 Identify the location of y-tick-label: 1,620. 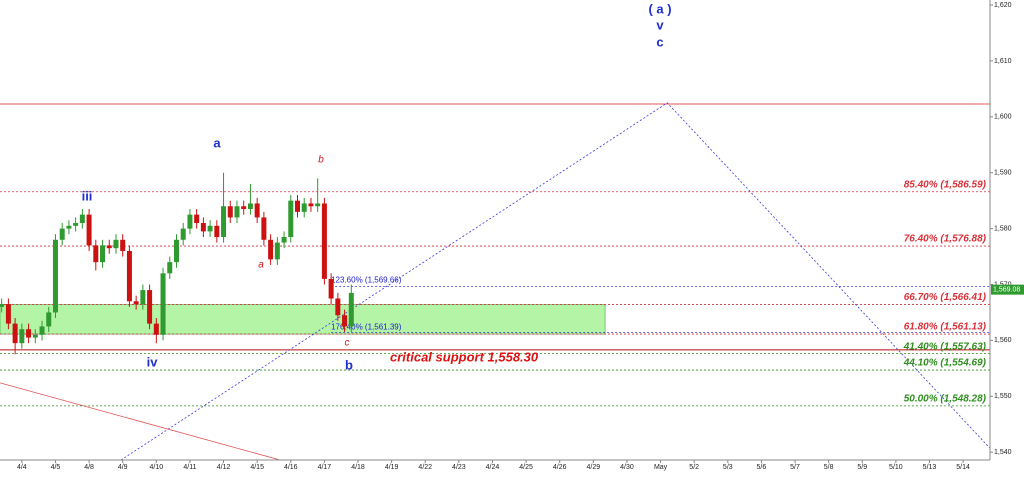
(1003, 5).